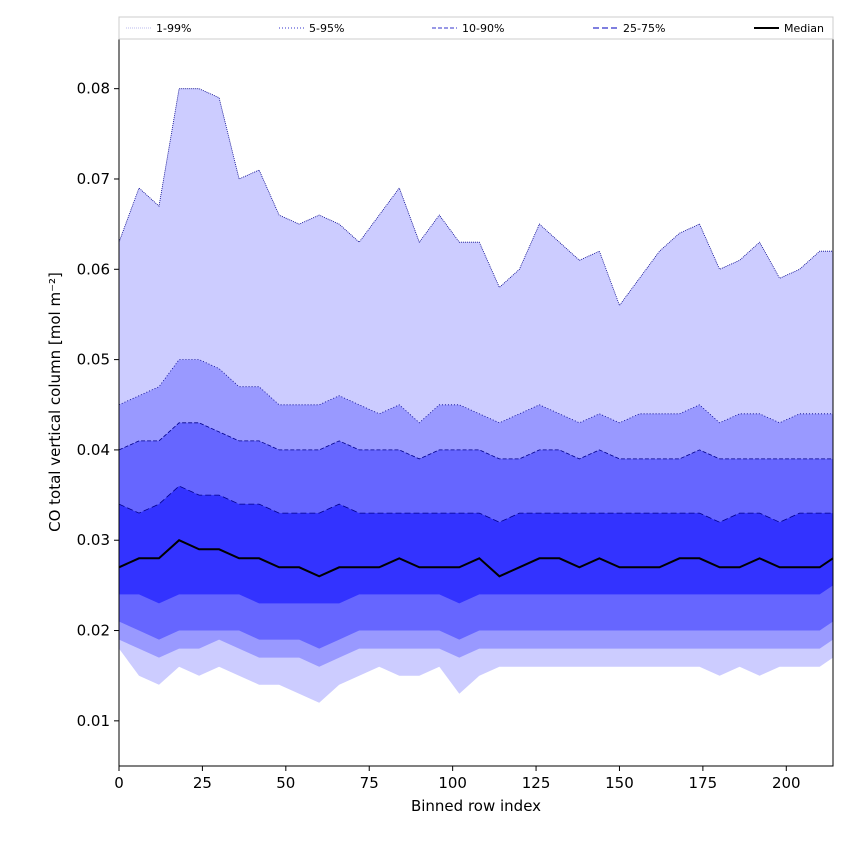  Describe the element at coordinates (483, 28) in the screenshot. I see `legend-label: 10-90%` at that location.